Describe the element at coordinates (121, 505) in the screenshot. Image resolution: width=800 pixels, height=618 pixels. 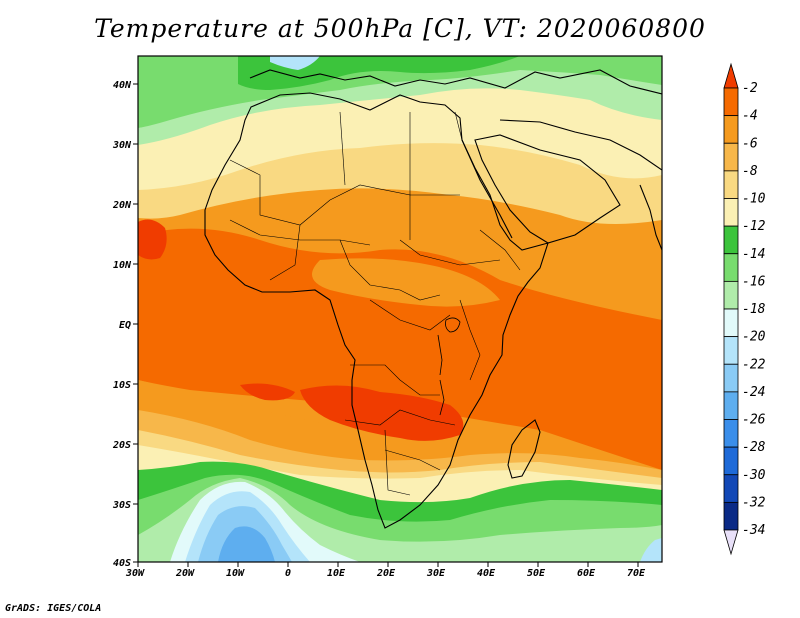
I see `lat-tick-30s: 30S` at that location.